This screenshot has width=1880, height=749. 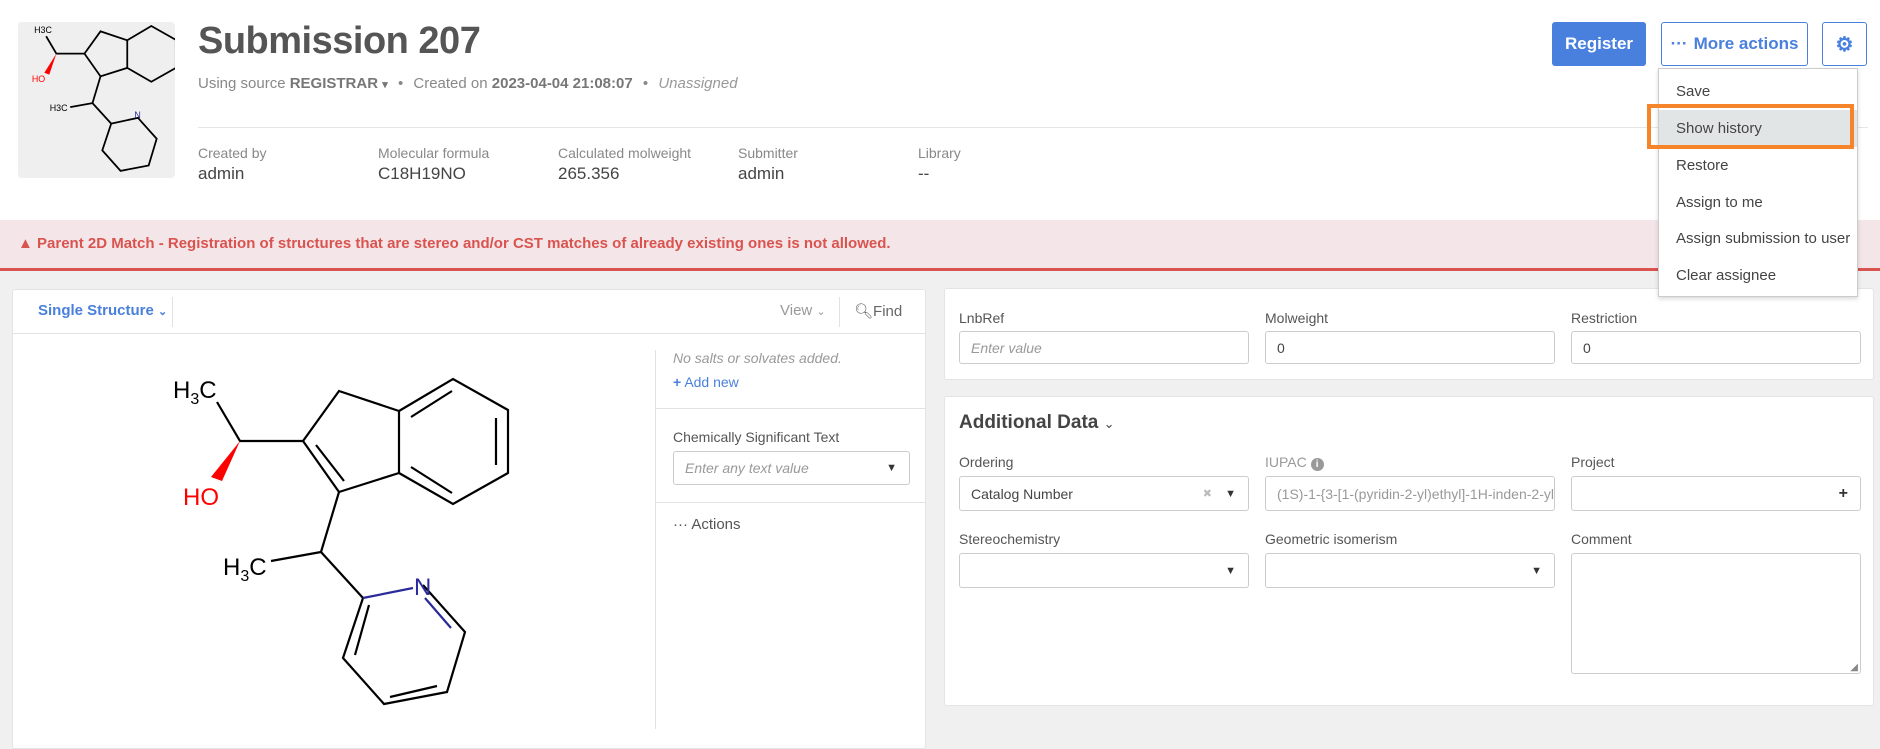 I want to click on gear-icon: ⚙, so click(x=1844, y=44).